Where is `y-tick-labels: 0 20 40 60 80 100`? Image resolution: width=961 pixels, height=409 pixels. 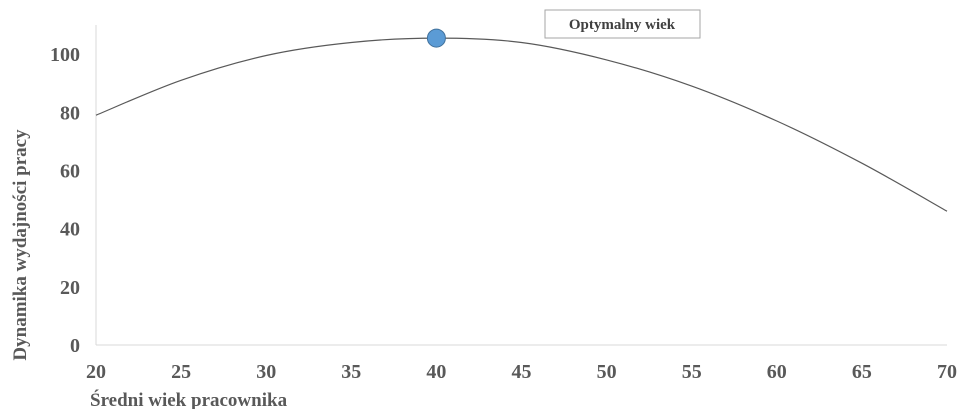 y-tick-labels: 0 20 40 60 80 100 is located at coordinates (65, 200).